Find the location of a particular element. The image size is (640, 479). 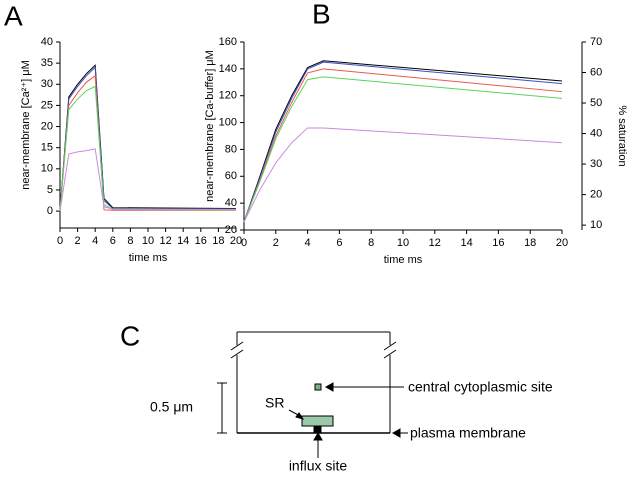

y-tick-label: 30 is located at coordinates (47, 84).